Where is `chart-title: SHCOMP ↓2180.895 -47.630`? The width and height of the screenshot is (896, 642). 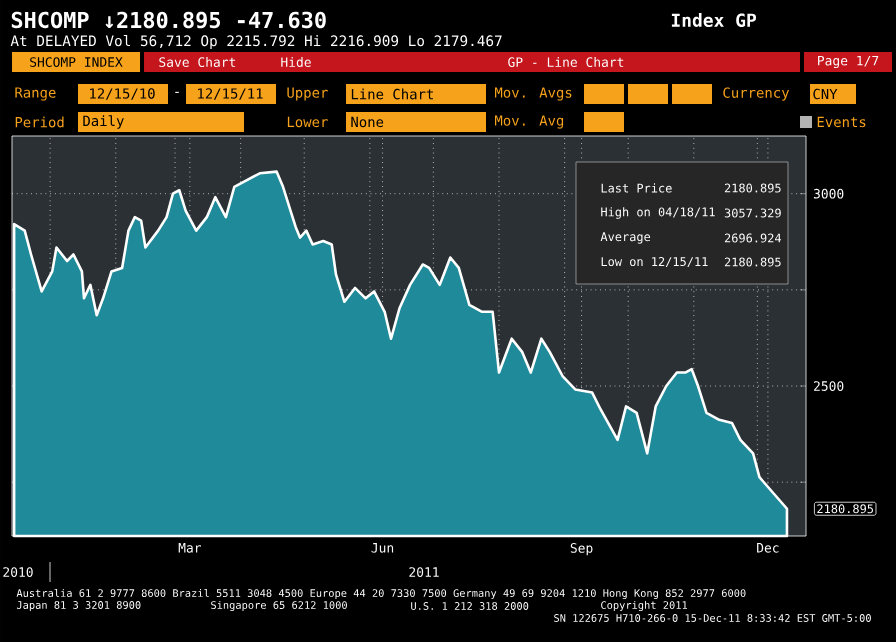
chart-title: SHCOMP ↓2180.895 -47.630 is located at coordinates (168, 20).